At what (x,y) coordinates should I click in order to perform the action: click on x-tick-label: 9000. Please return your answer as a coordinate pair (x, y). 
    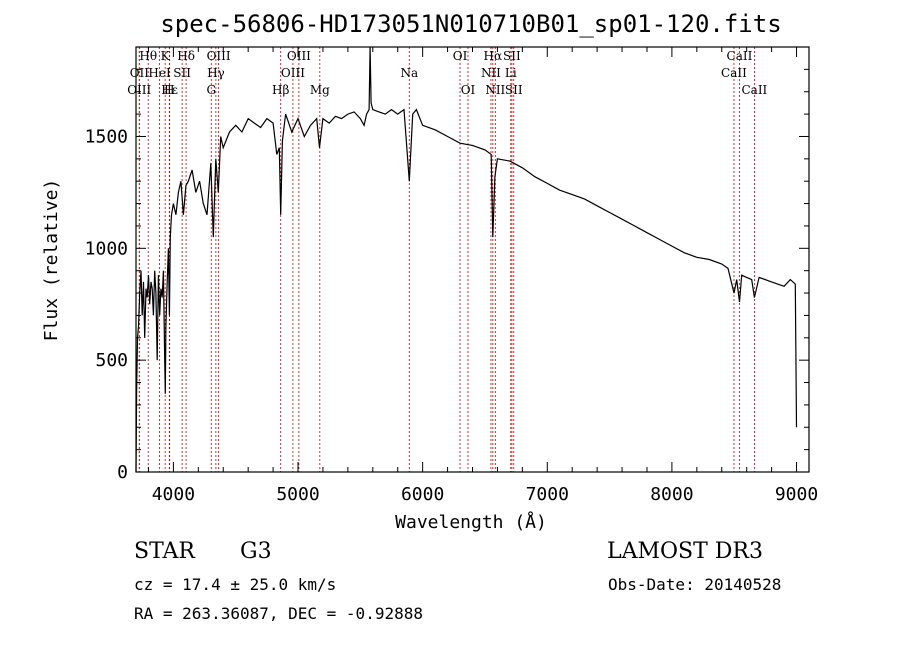
    Looking at the image, I should click on (796, 494).